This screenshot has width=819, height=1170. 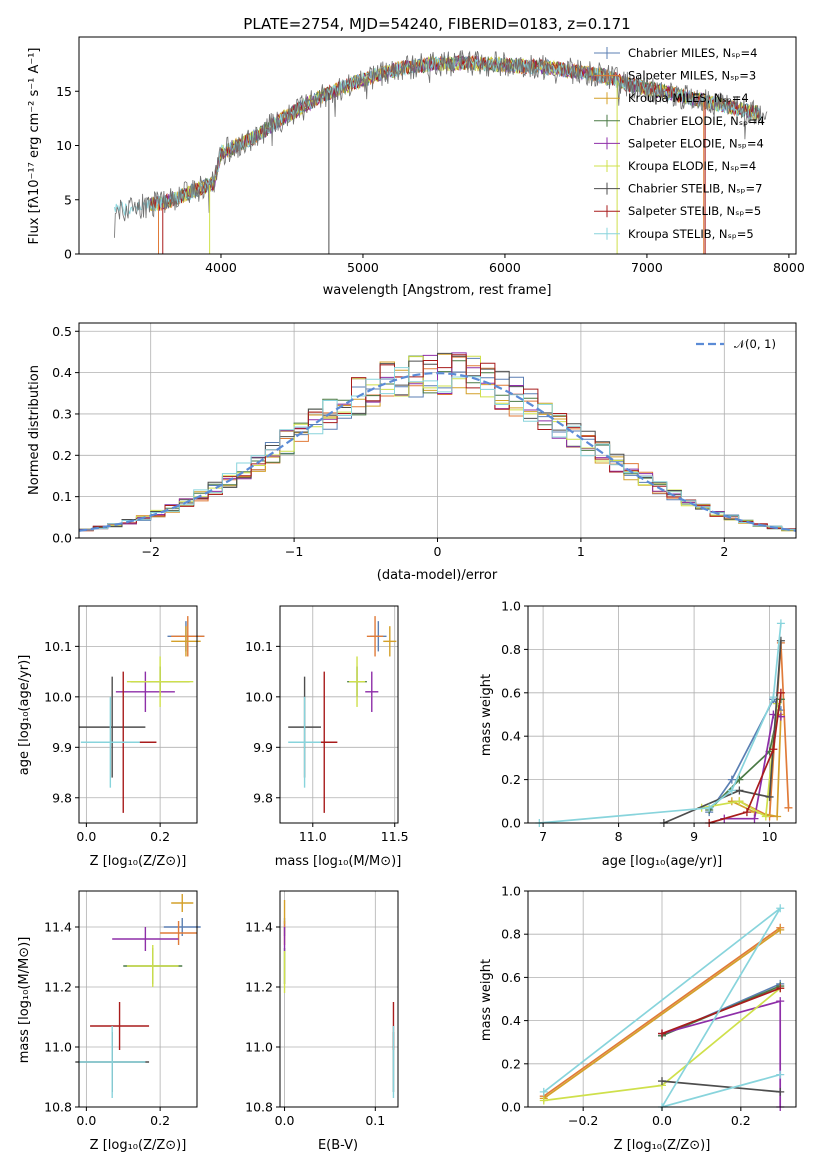 What do you see at coordinates (62, 496) in the screenshot?
I see `residuals-ytick-label: 0.1` at bounding box center [62, 496].